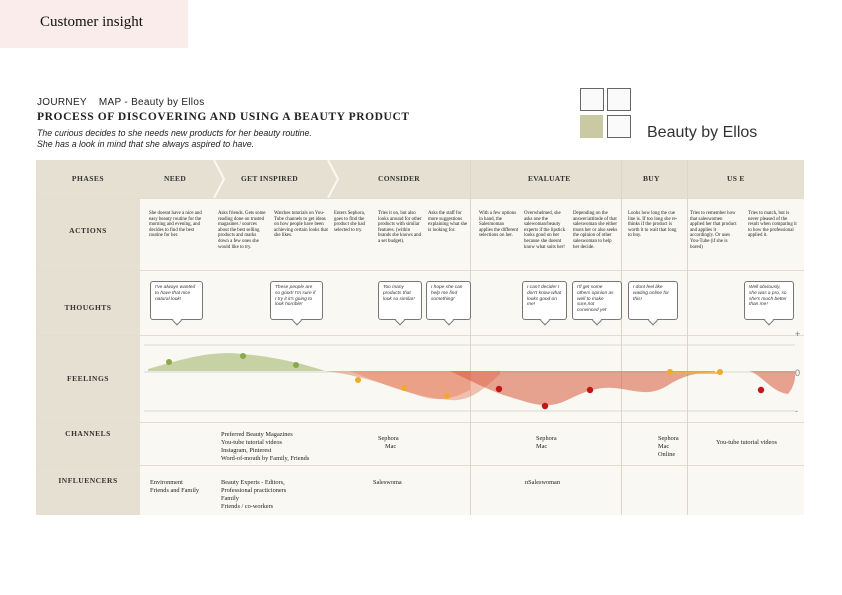 The width and height of the screenshot is (842, 595). I want to click on channels-use: You-tube tutorial videos, so click(746, 442).